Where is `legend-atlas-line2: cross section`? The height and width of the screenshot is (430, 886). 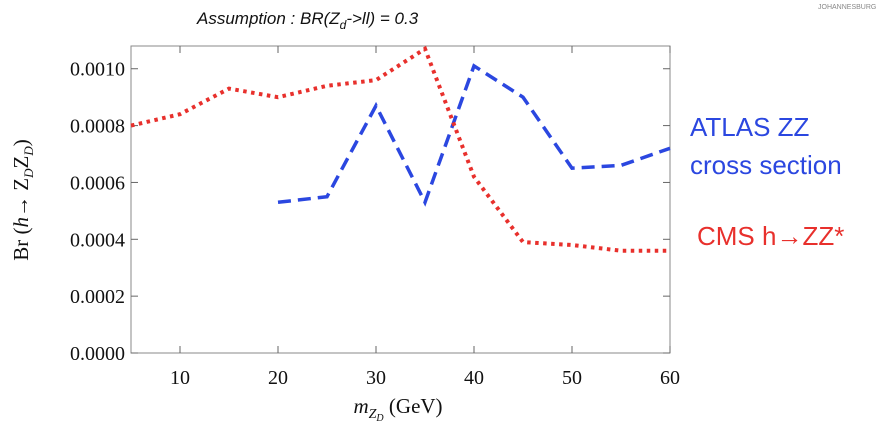
legend-atlas-line2: cross section is located at coordinates (766, 165).